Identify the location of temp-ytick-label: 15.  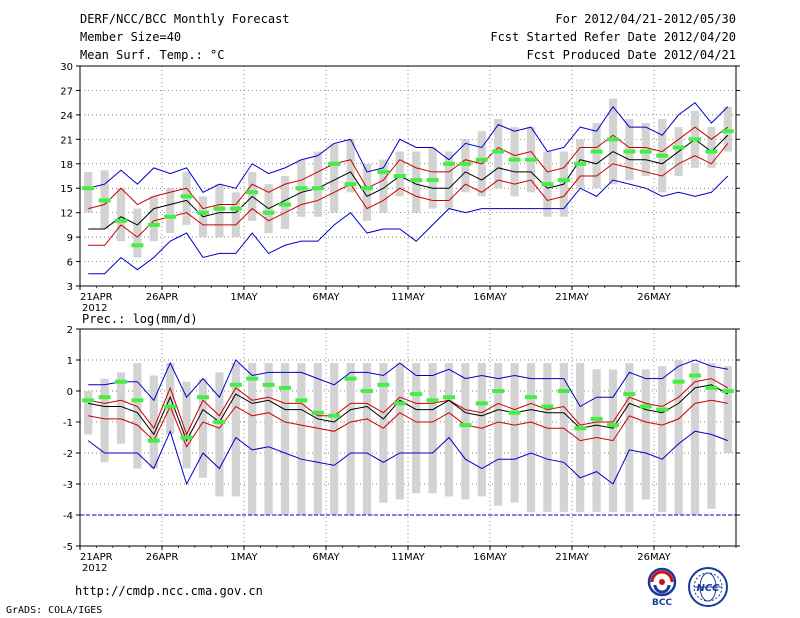
(66, 189).